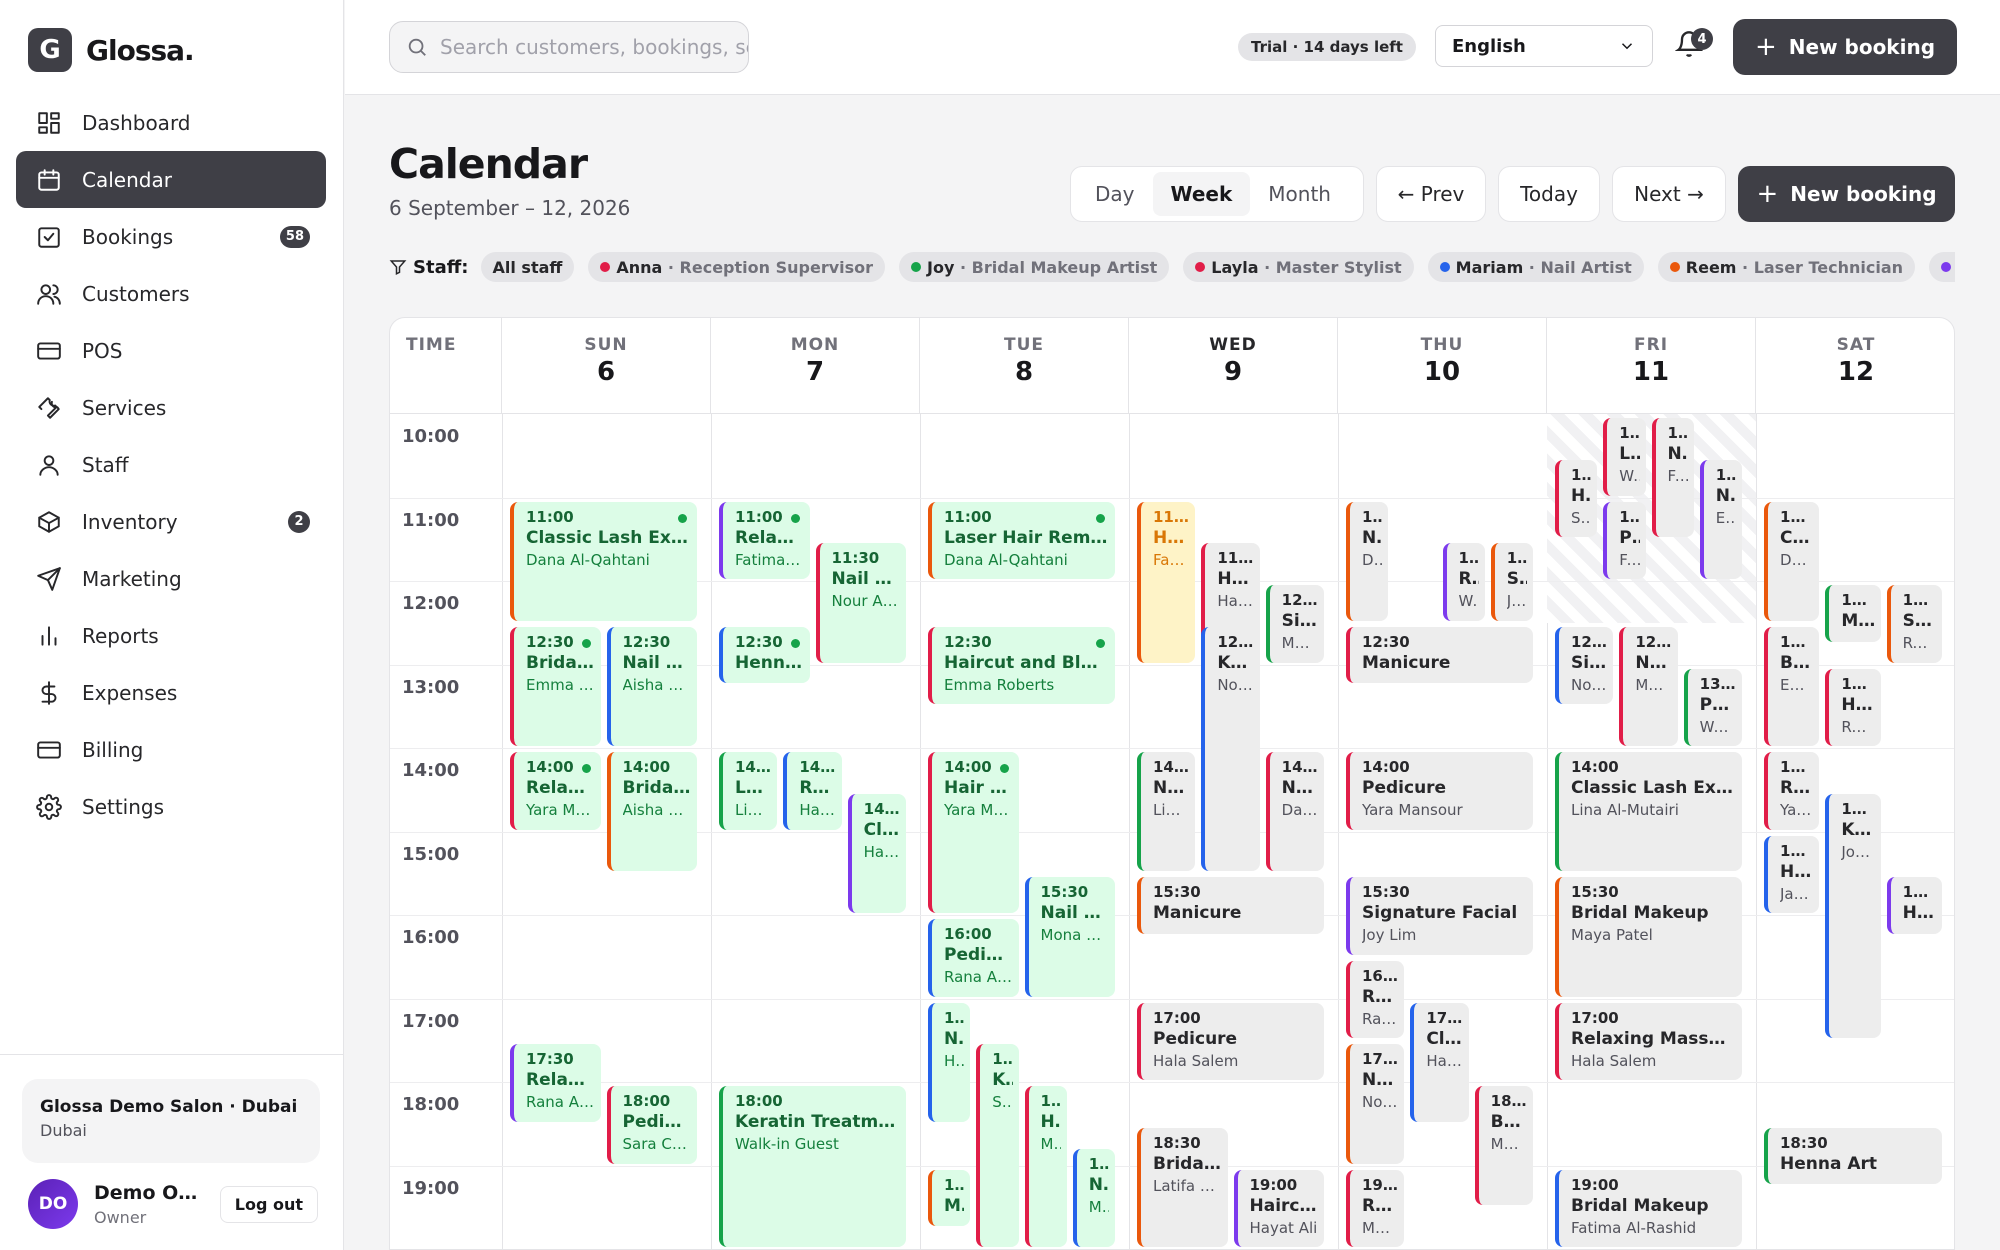 The height and width of the screenshot is (1250, 2000). Describe the element at coordinates (1294, 624) in the screenshot. I see `booking-card: 12:00 Signature Facial Maya Patel` at that location.